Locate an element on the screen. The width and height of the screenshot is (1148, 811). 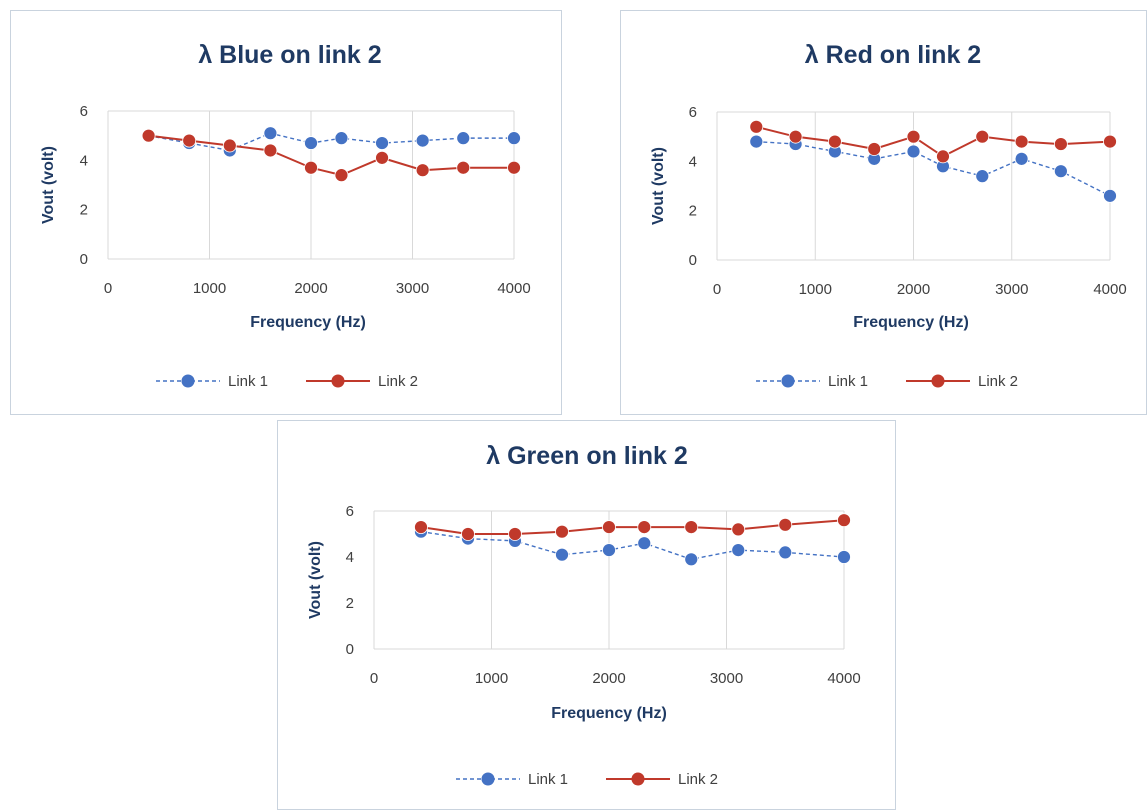
chart-title: λ Green on link 2 is located at coordinates (586, 456).